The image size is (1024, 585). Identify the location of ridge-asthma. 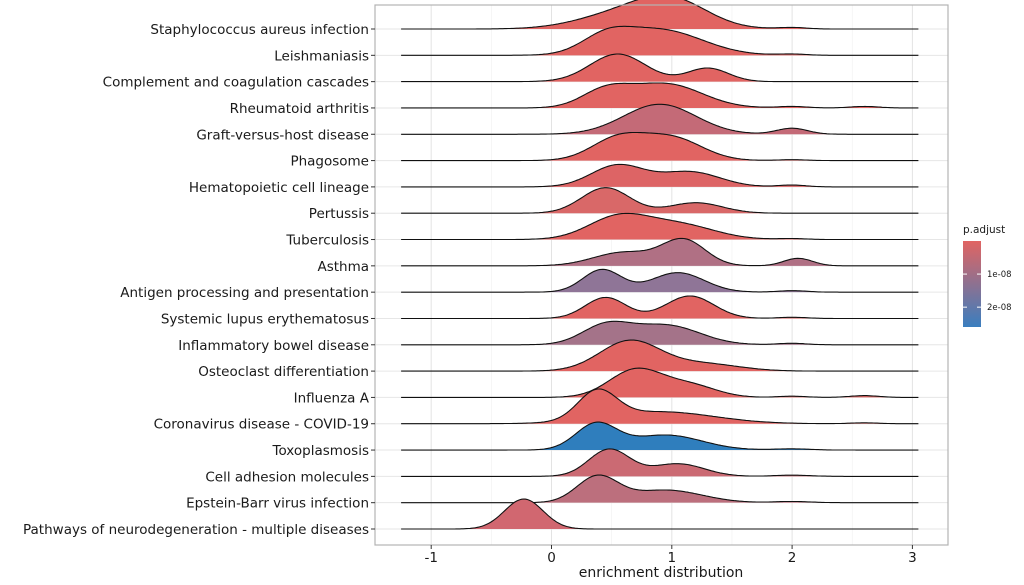
(660, 252).